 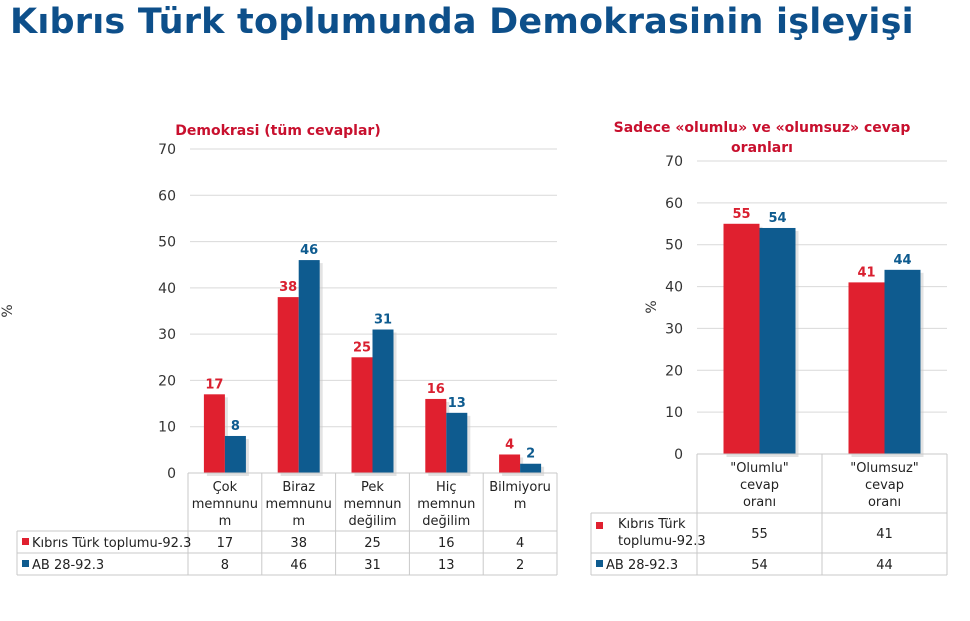 I want to click on chart2-legend-label-s1: toplumu-92.3, so click(x=662, y=541).